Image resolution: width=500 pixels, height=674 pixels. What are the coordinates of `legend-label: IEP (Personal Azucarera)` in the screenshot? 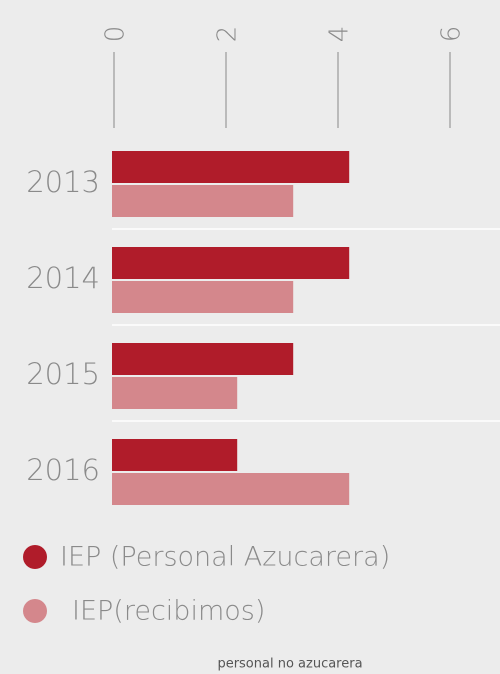 It's located at (225, 557).